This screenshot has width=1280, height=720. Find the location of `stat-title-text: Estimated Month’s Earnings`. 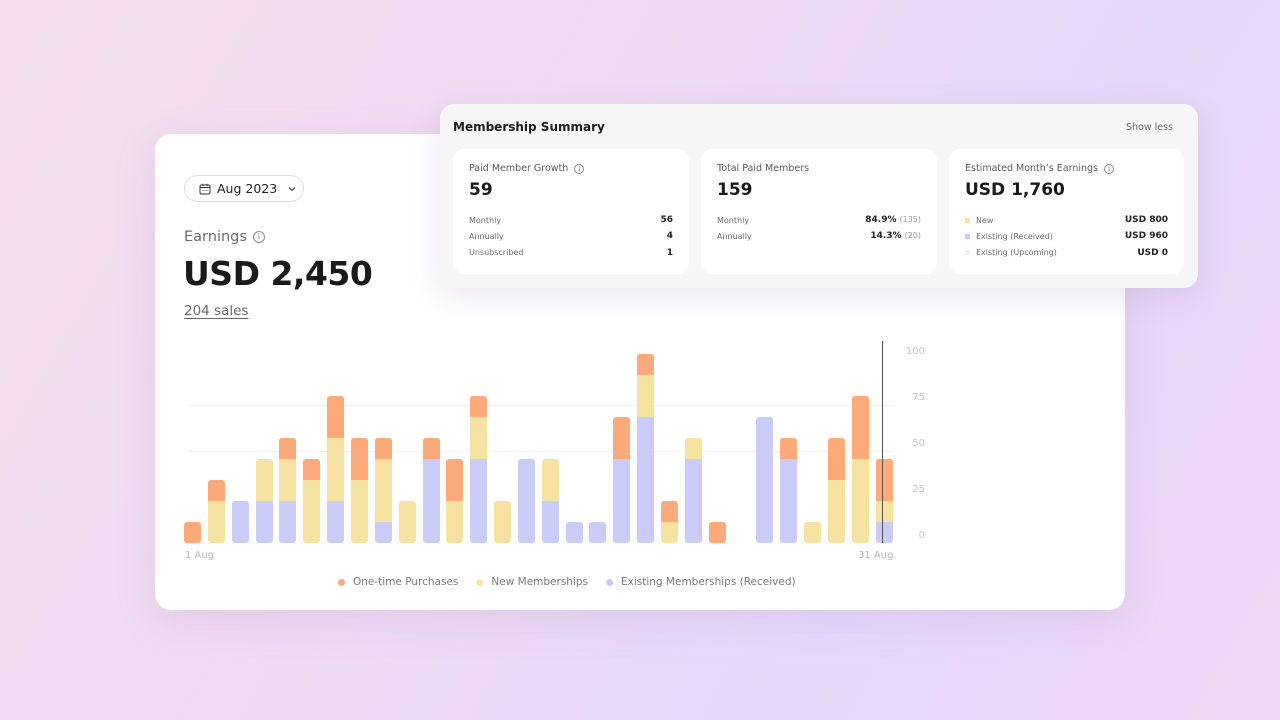

stat-title-text: Estimated Month’s Earnings is located at coordinates (1031, 168).